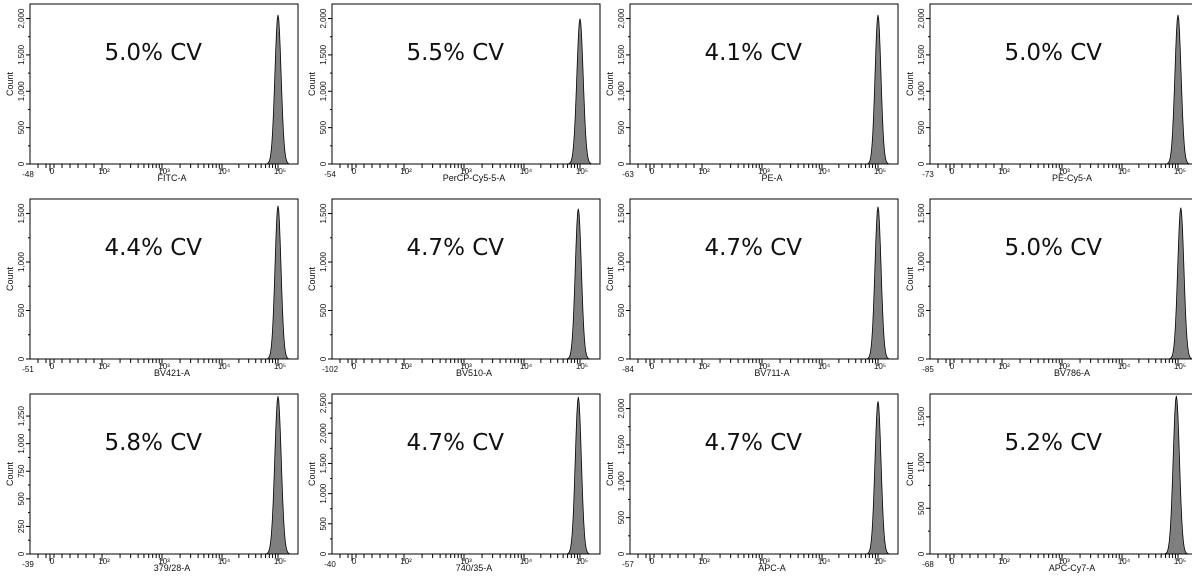 This screenshot has height=581, width=1192. Describe the element at coordinates (172, 178) in the screenshot. I see `x-axis-label: FITC-A` at that location.